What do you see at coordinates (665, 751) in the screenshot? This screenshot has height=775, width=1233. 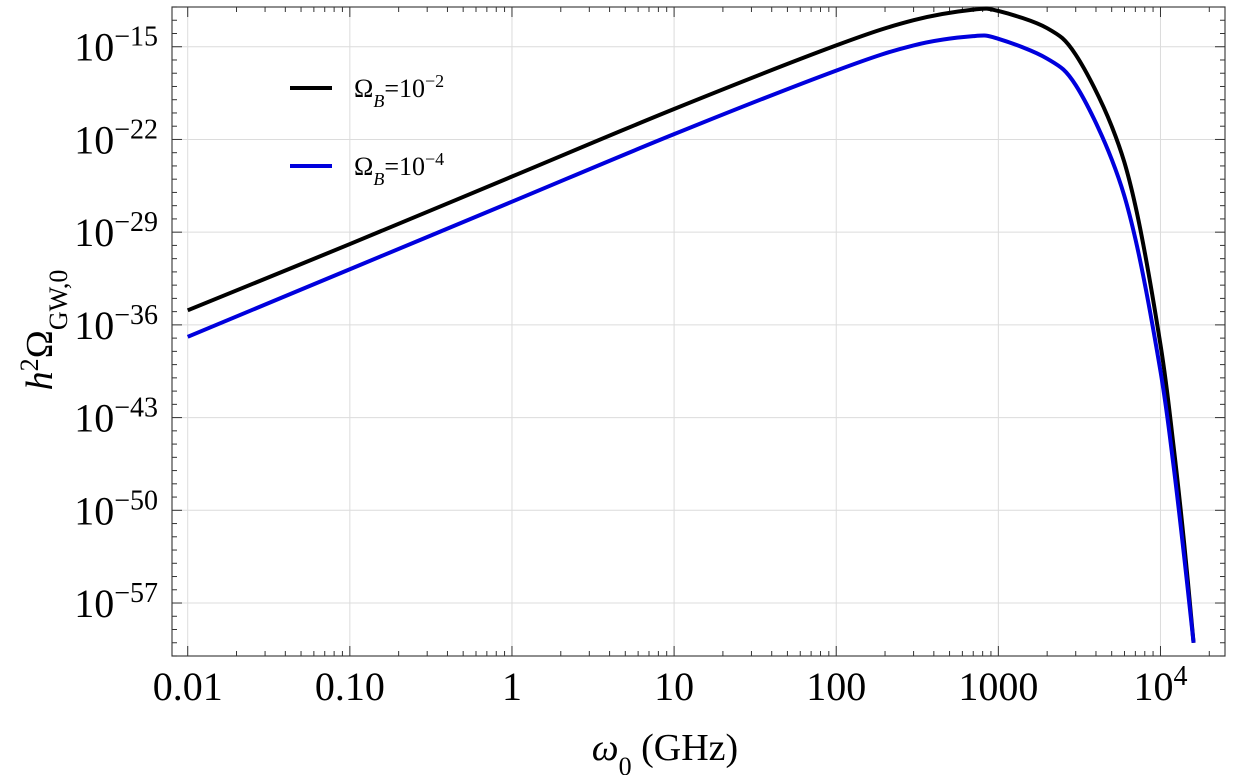 I see `x-axis-title: ω0 (GHz)` at bounding box center [665, 751].